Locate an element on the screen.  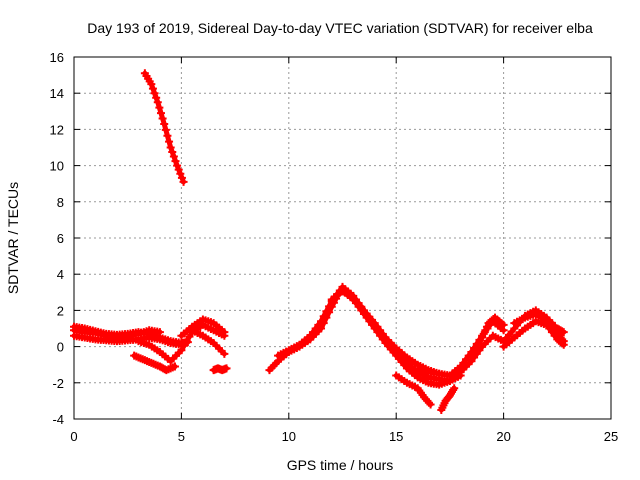
series-track-h is located at coordinates (208, 342).